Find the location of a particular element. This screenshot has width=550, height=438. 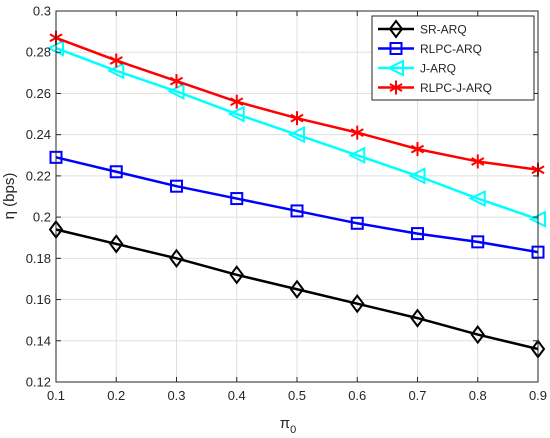

x-tick-label: 0.3 is located at coordinates (176, 395).